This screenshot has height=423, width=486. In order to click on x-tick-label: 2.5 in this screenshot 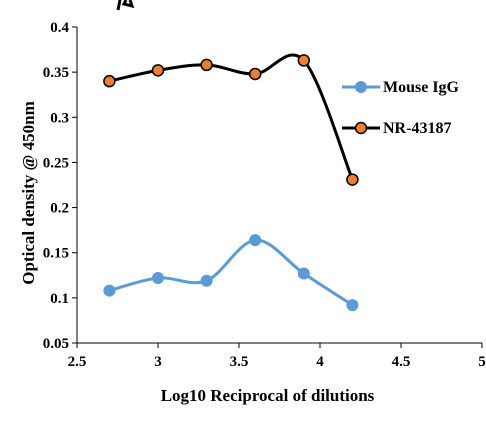, I will do `click(77, 362)`.